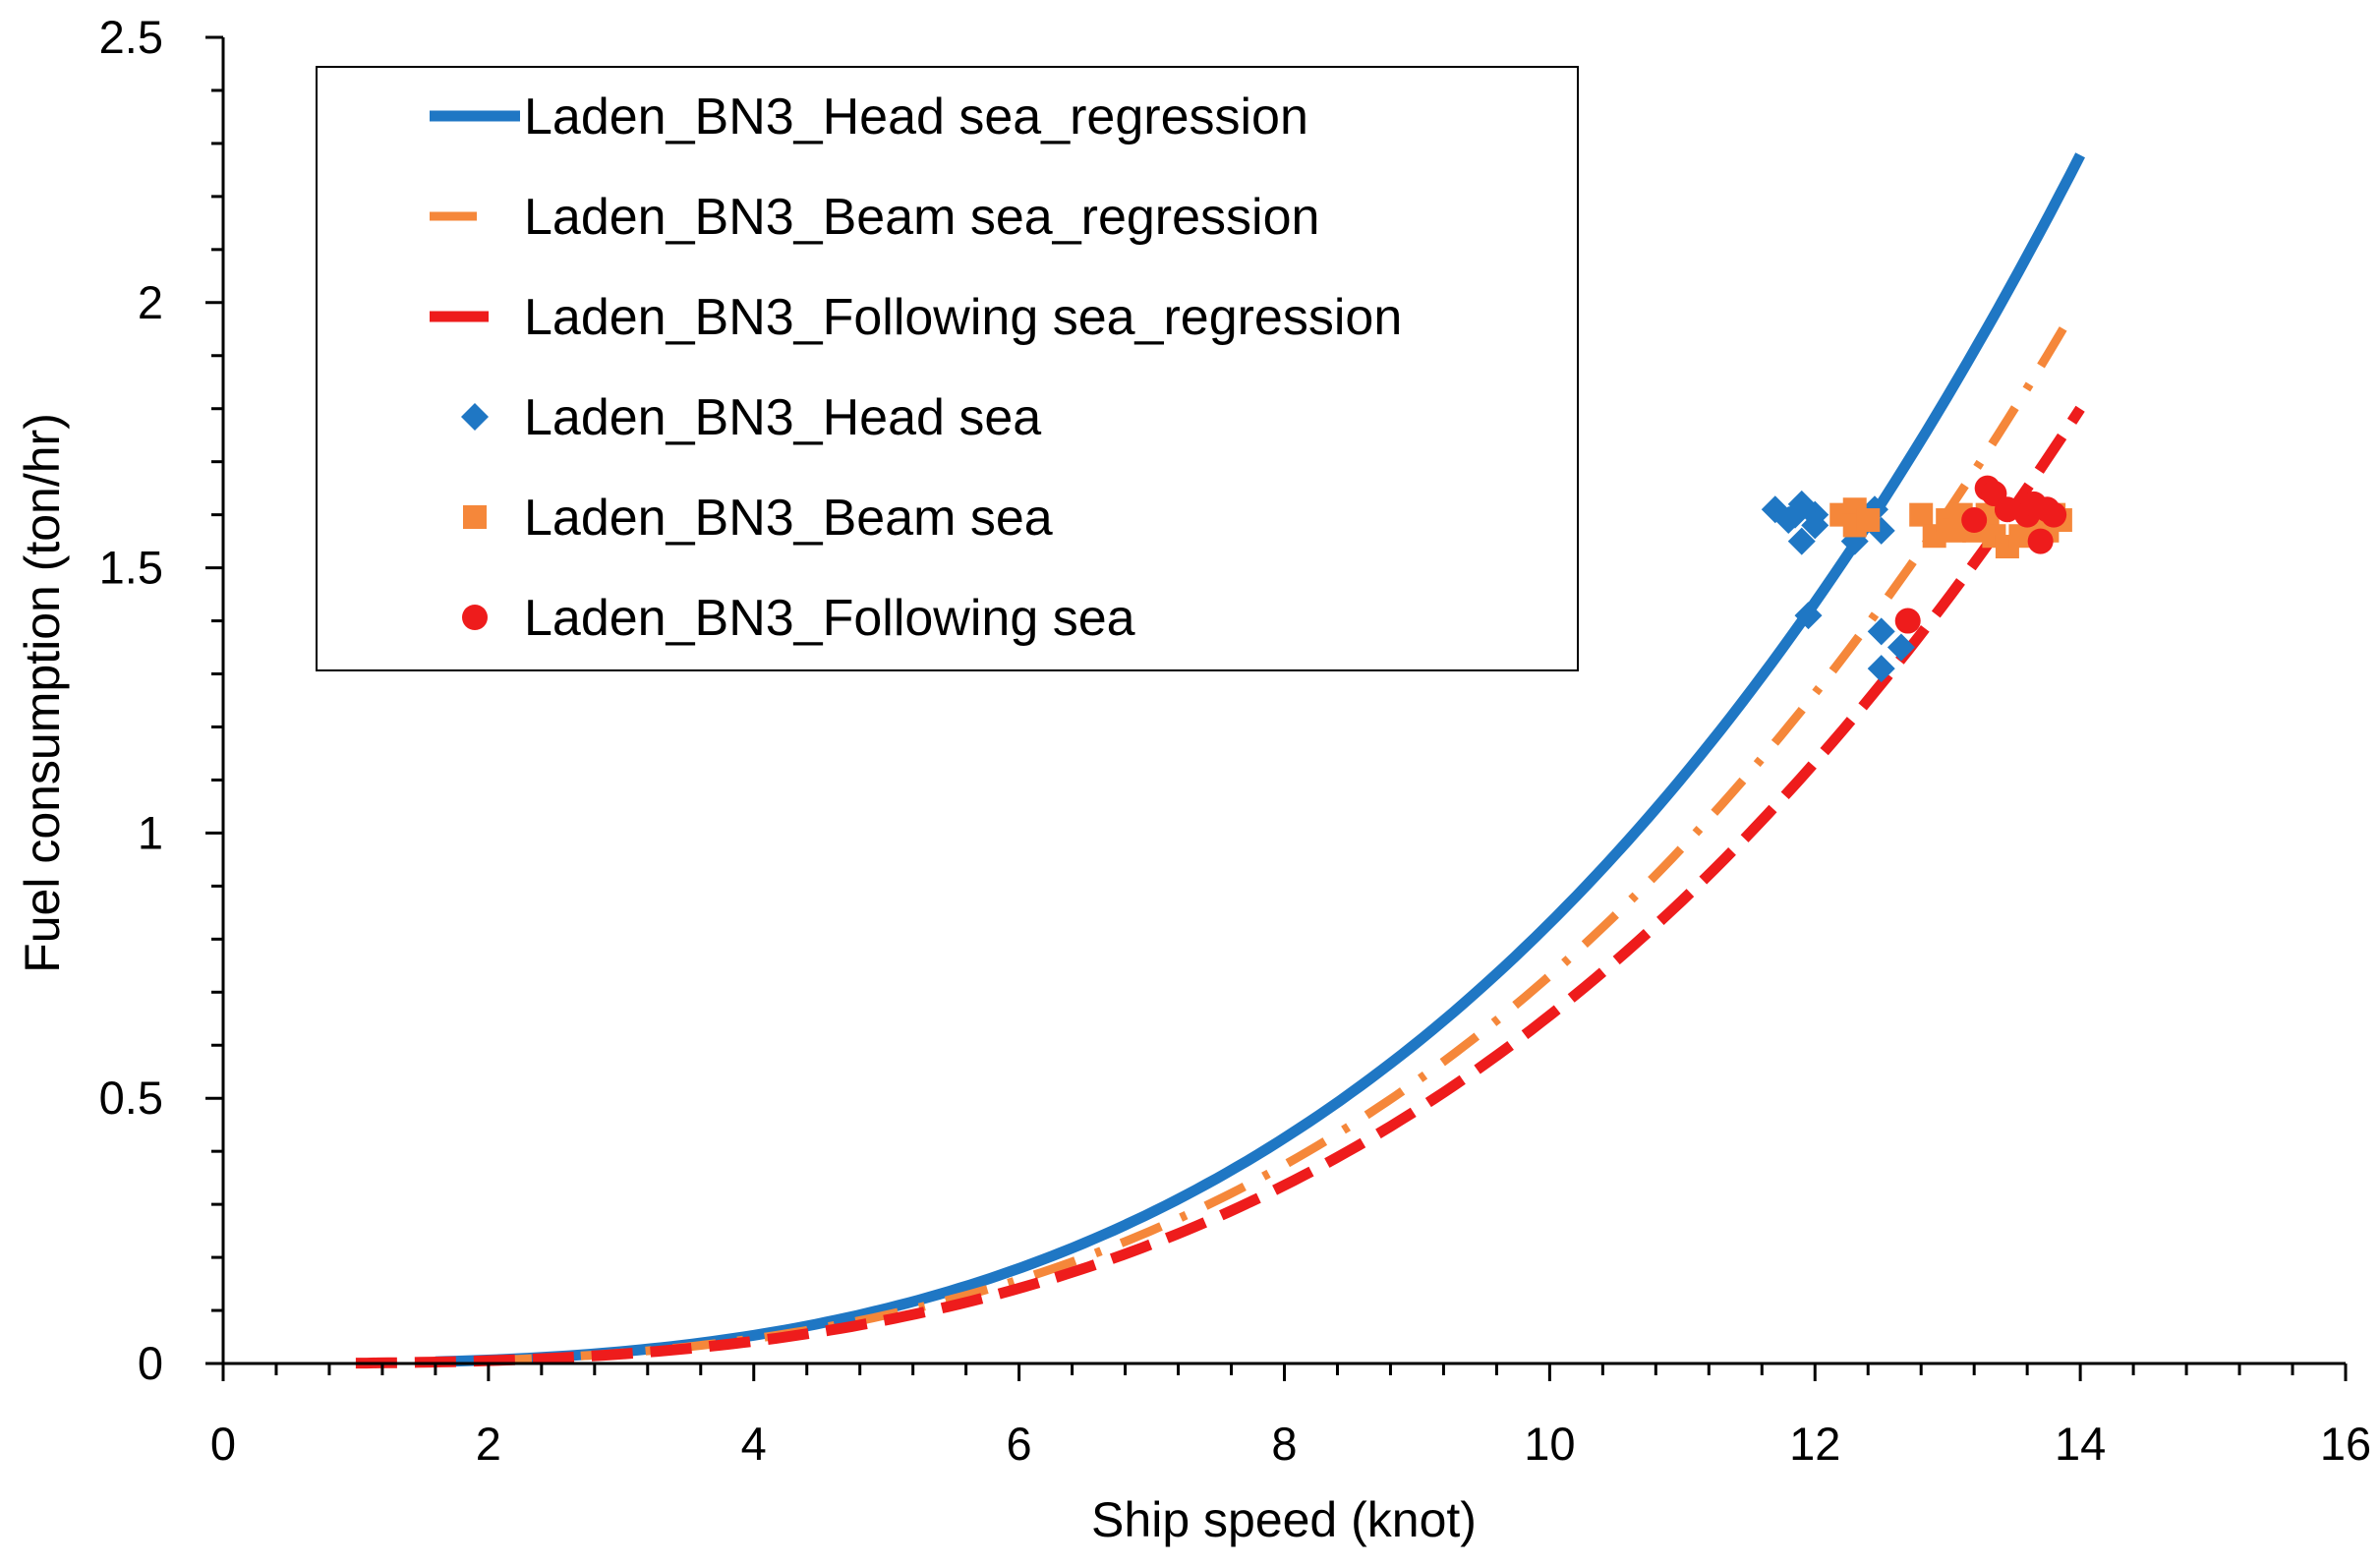 This screenshot has width=2380, height=1566. Describe the element at coordinates (131, 1098) in the screenshot. I see `y-tick-label: 0.5` at that location.